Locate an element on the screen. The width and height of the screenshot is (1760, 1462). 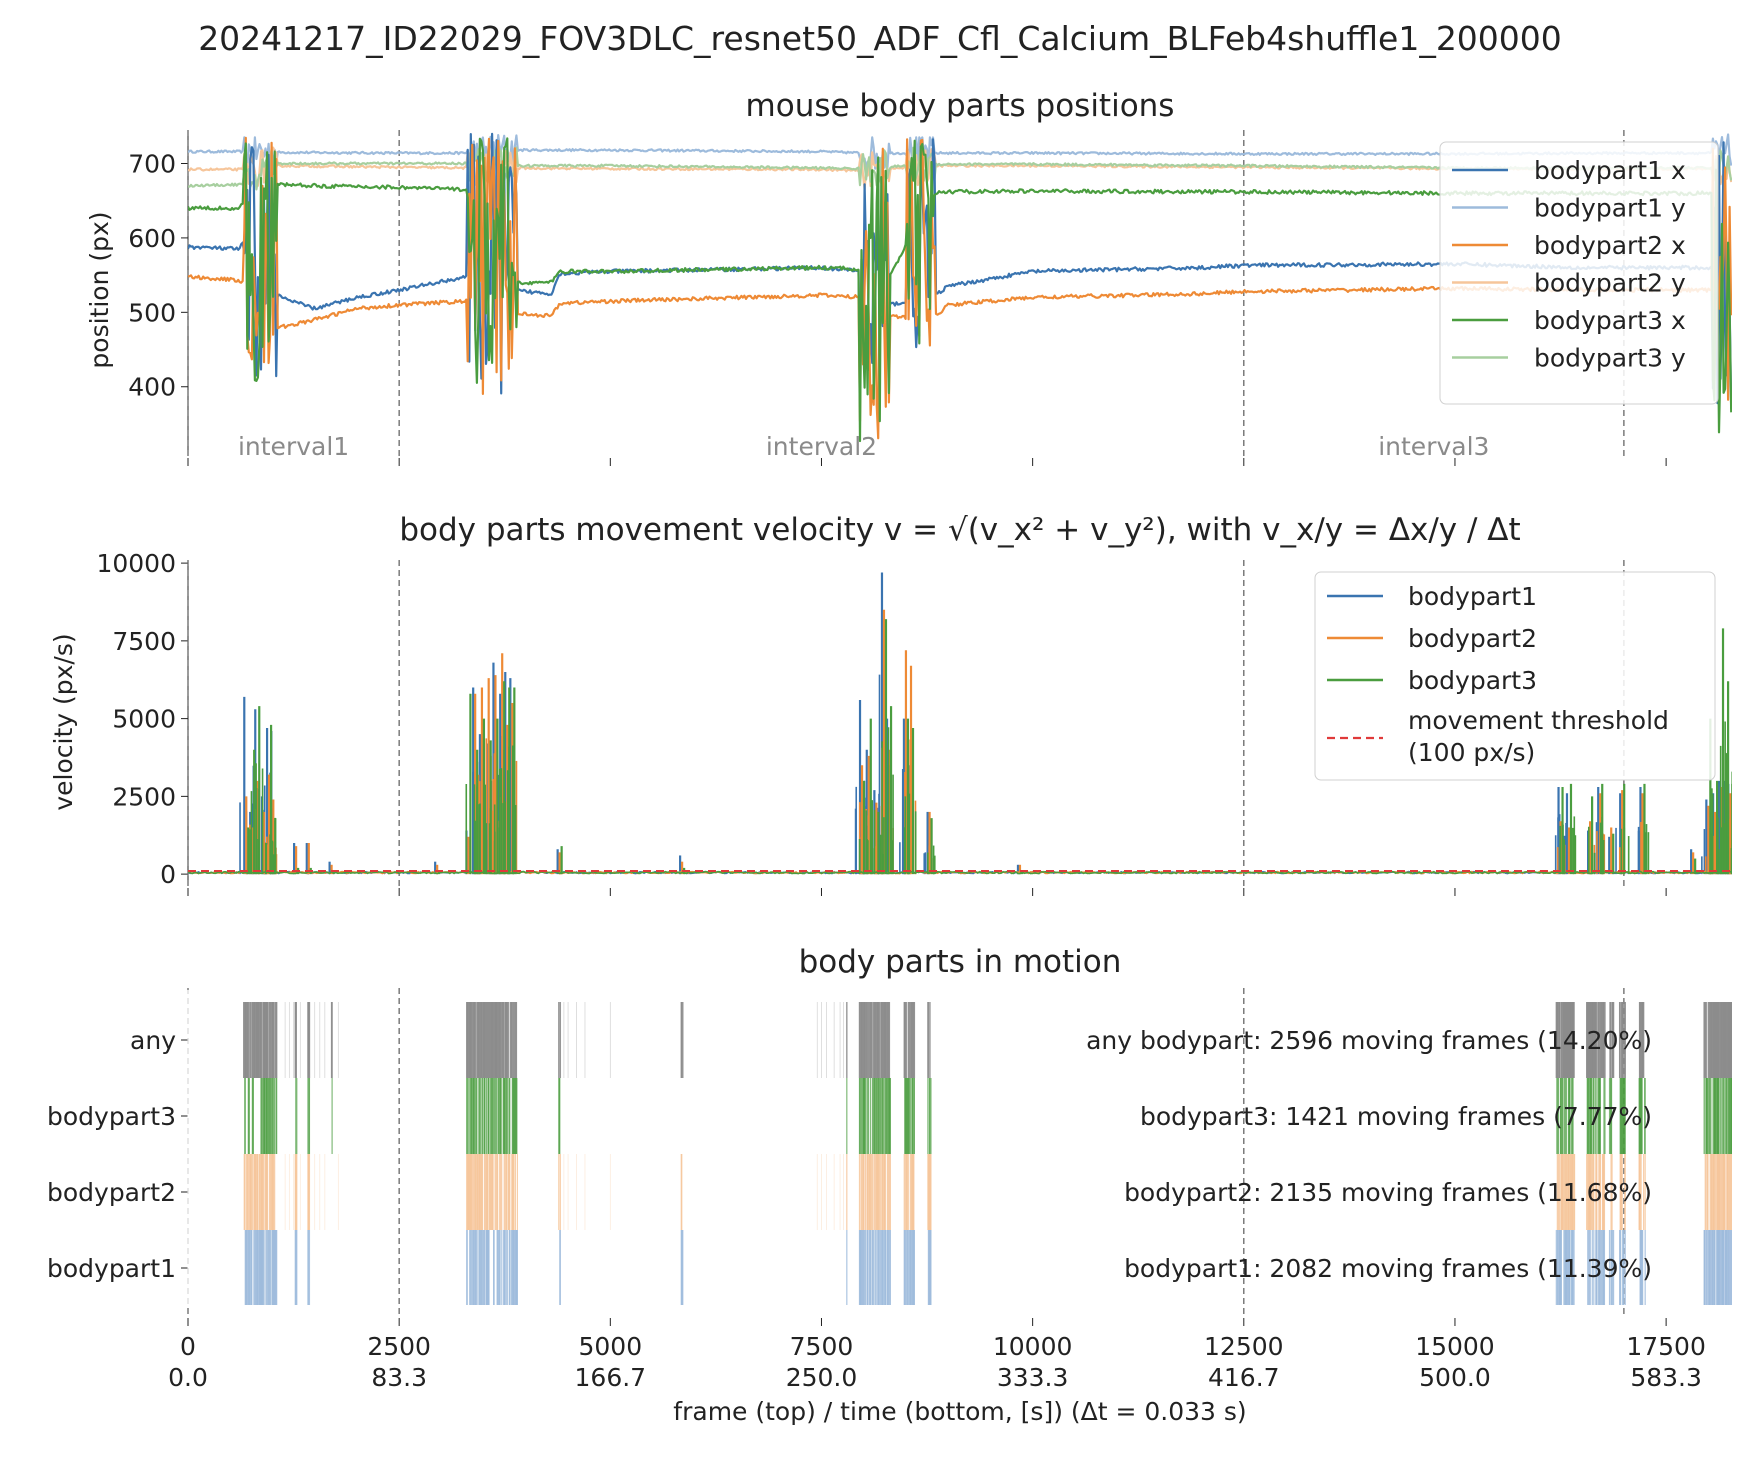
legend-entry: bodypart3 x is located at coordinates (1610, 320).